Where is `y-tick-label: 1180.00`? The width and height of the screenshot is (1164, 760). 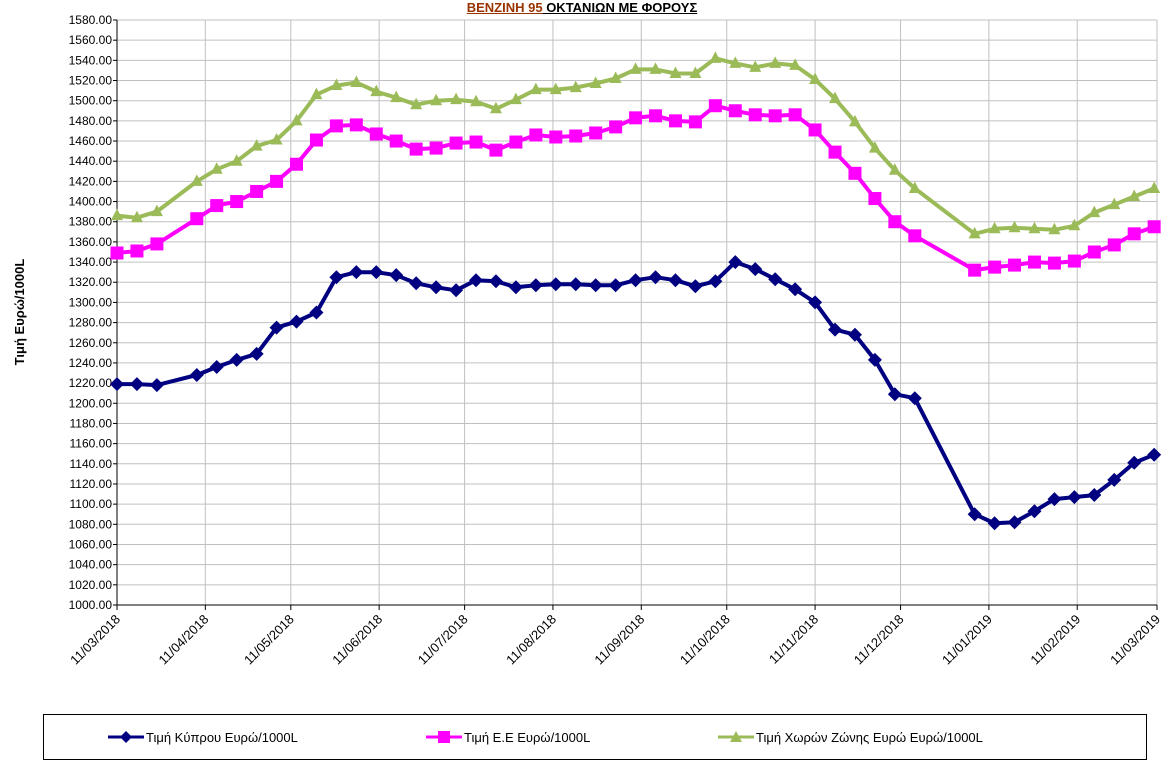
y-tick-label: 1180.00 is located at coordinates (91, 423).